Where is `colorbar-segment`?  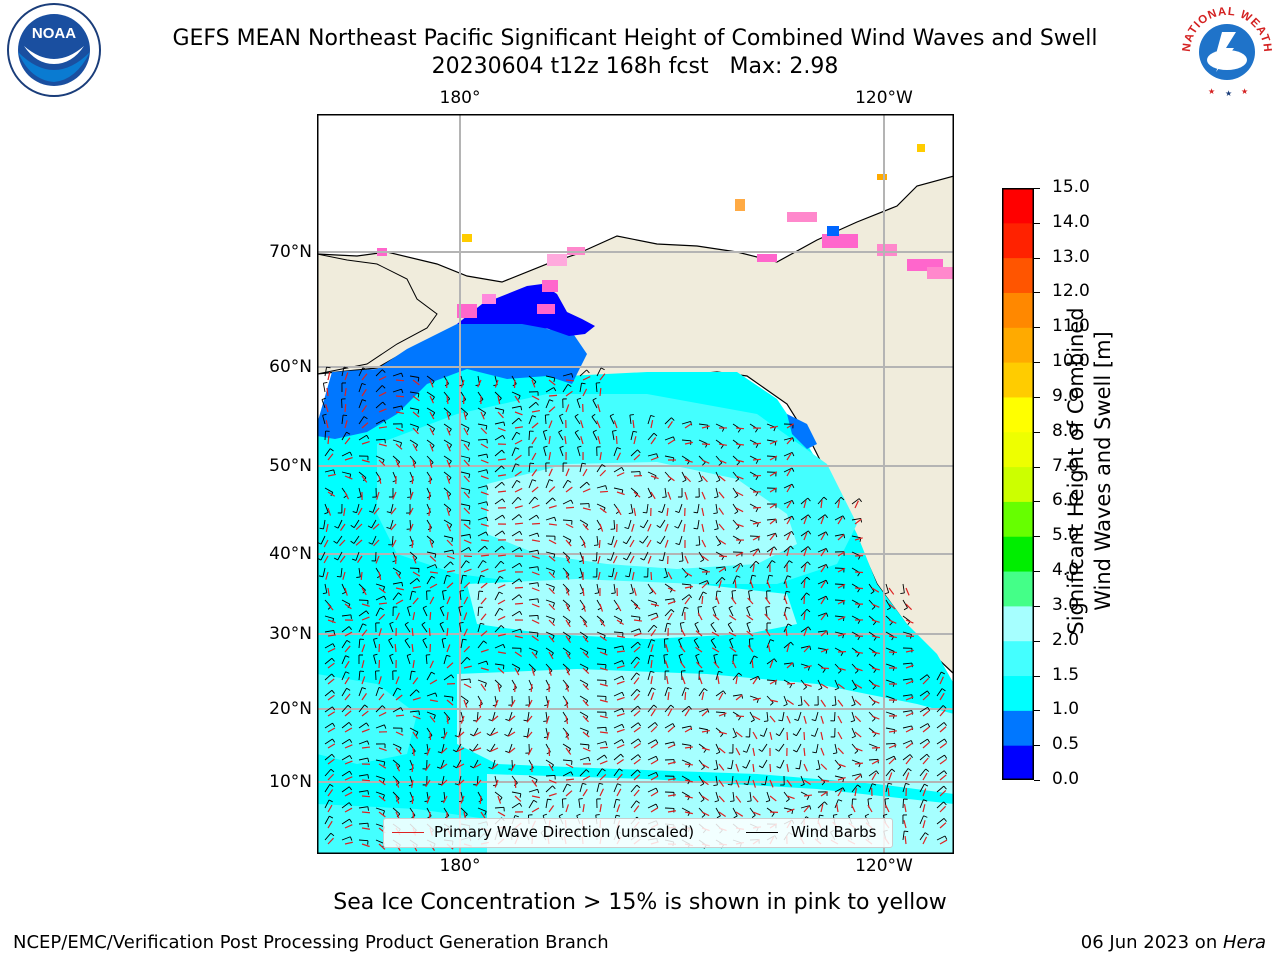 colorbar-segment is located at coordinates (1018, 693).